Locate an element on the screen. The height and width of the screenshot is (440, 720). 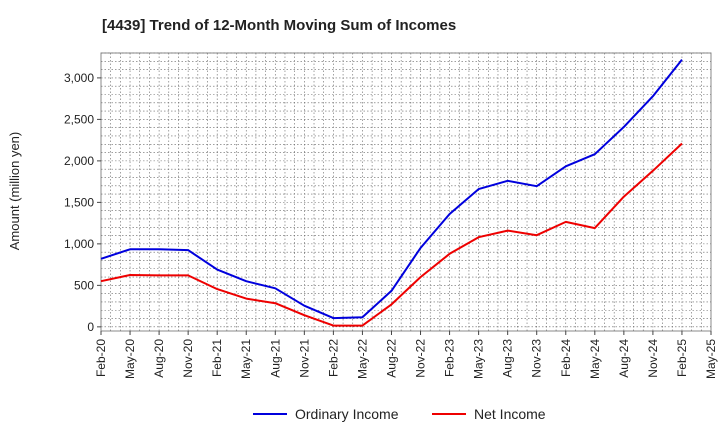
x-tick-label: May-22 is located at coordinates (362, 359).